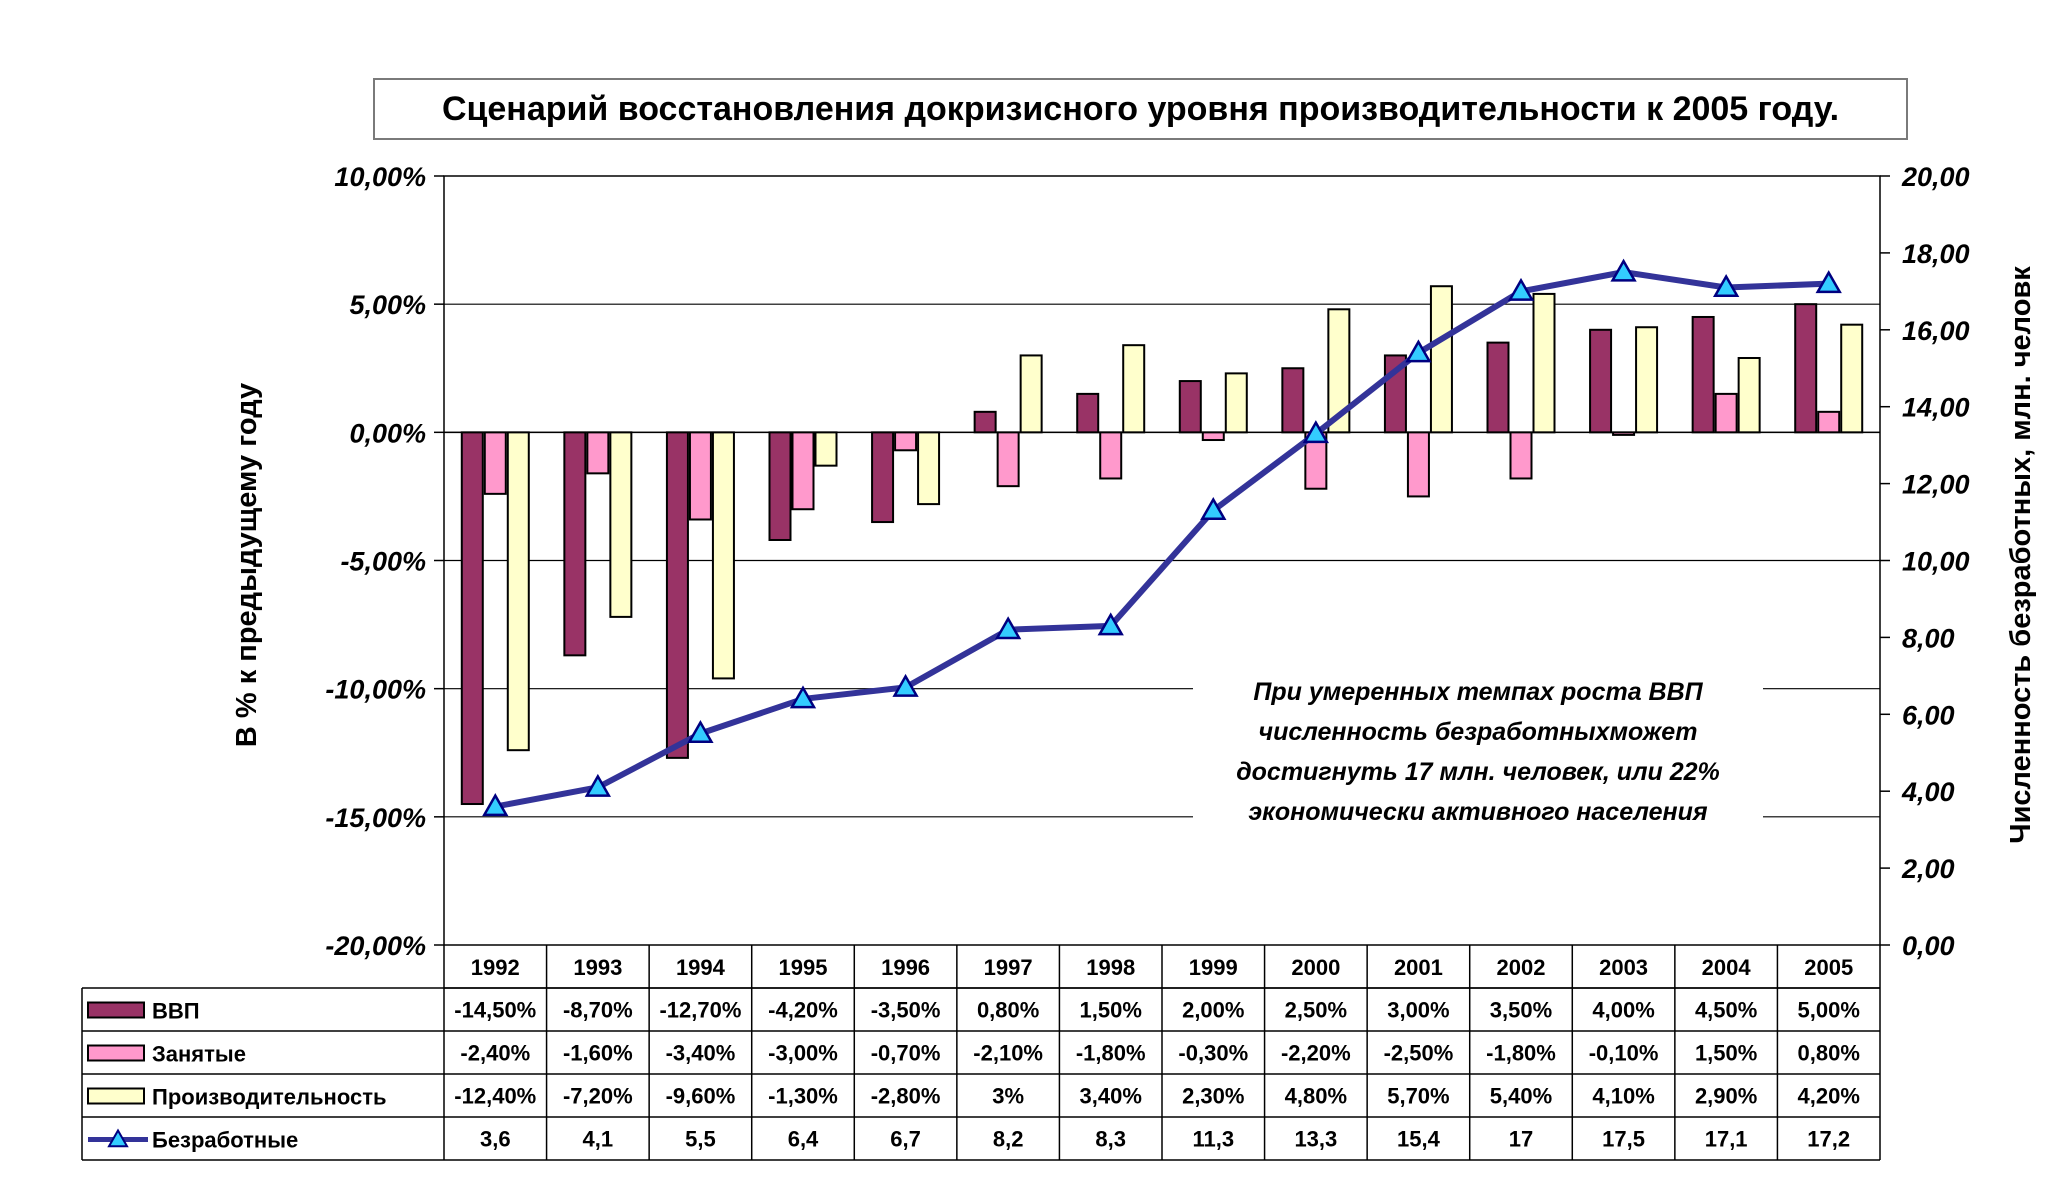 This screenshot has width=2048, height=1183. I want to click on bar-Занятые-1998, so click(1111, 455).